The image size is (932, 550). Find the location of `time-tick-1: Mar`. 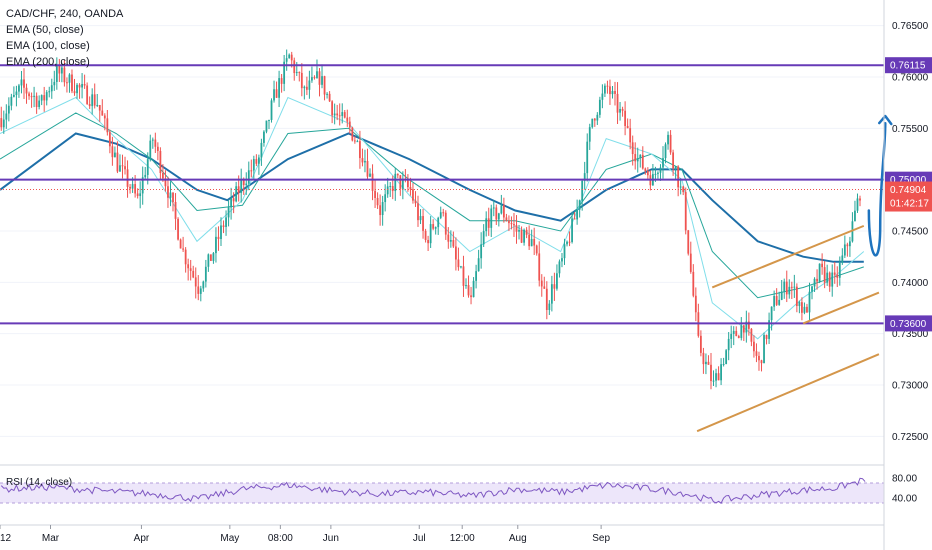

time-tick-1: Mar is located at coordinates (51, 538).